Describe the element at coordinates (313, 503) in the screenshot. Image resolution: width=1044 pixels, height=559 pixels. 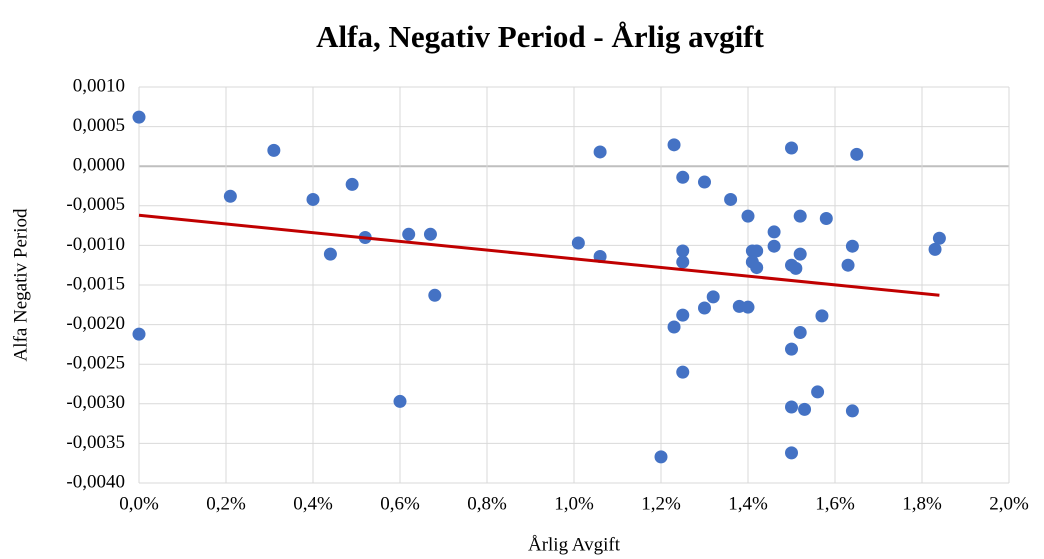
I see `x-tick-label: 0,4%` at that location.